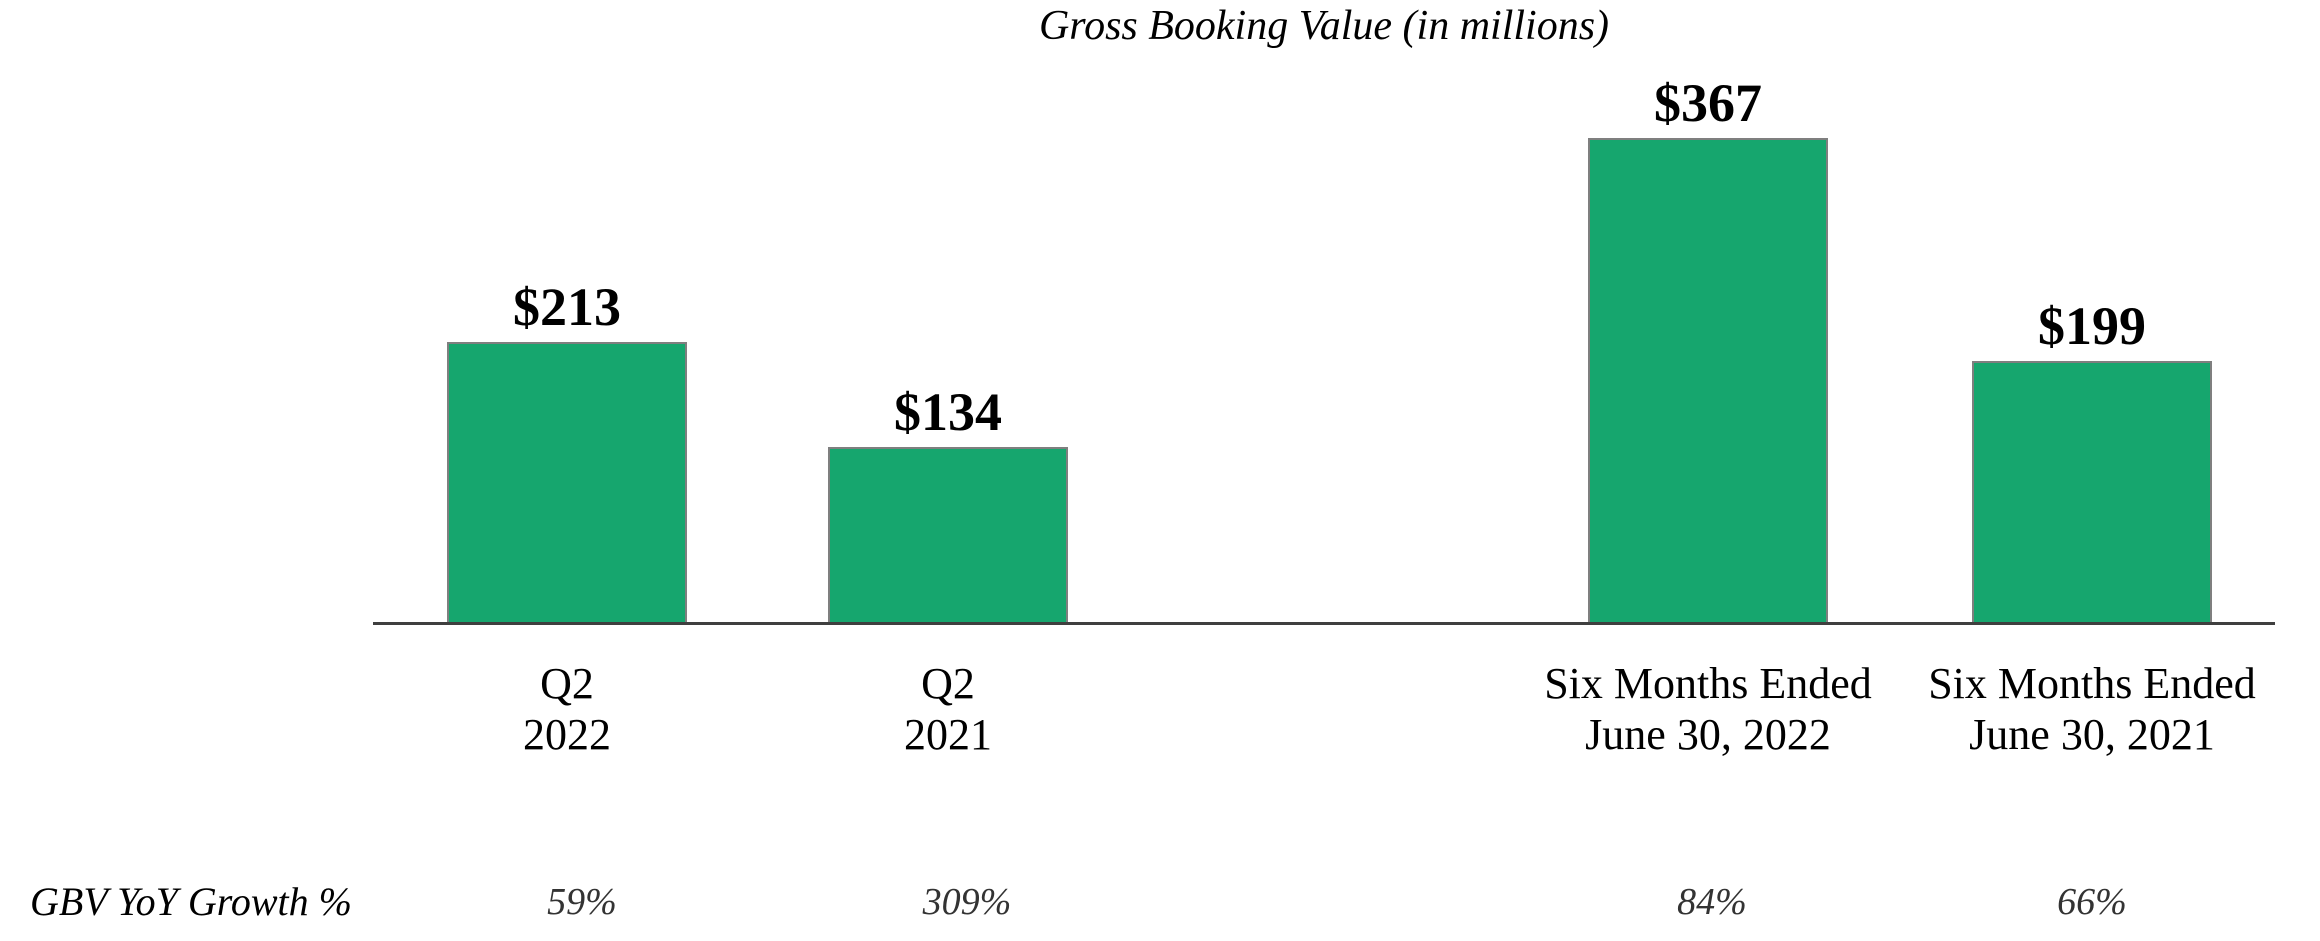 This screenshot has width=2320, height=941. Describe the element at coordinates (2092, 326) in the screenshot. I see `bar-value-label: $199` at that location.